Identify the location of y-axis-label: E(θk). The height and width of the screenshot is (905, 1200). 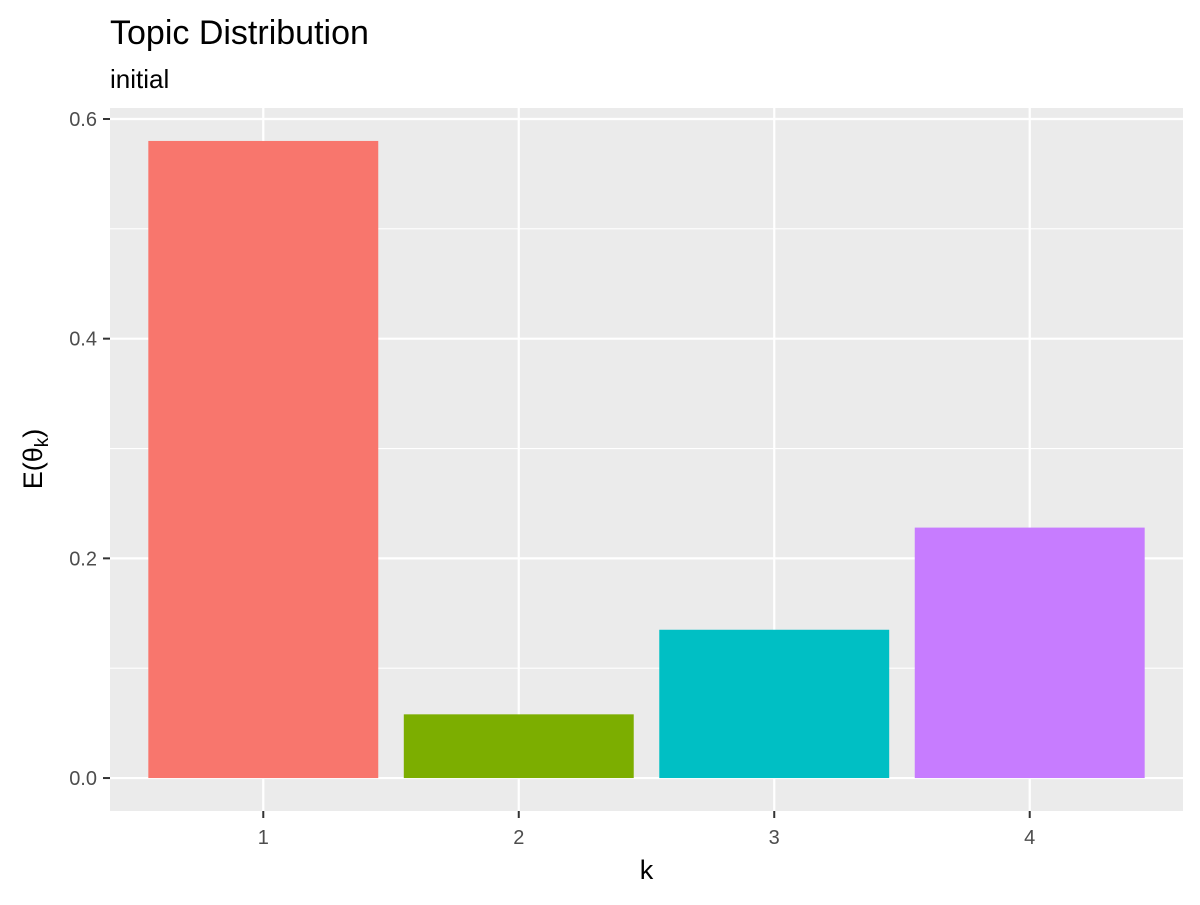
(35, 459).